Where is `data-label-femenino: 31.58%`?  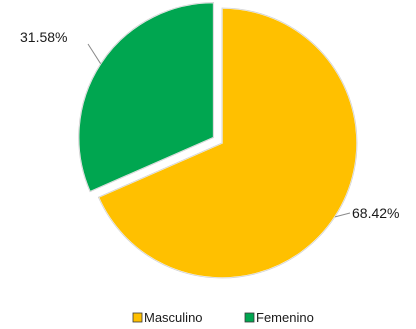
data-label-femenino: 31.58% is located at coordinates (43, 37).